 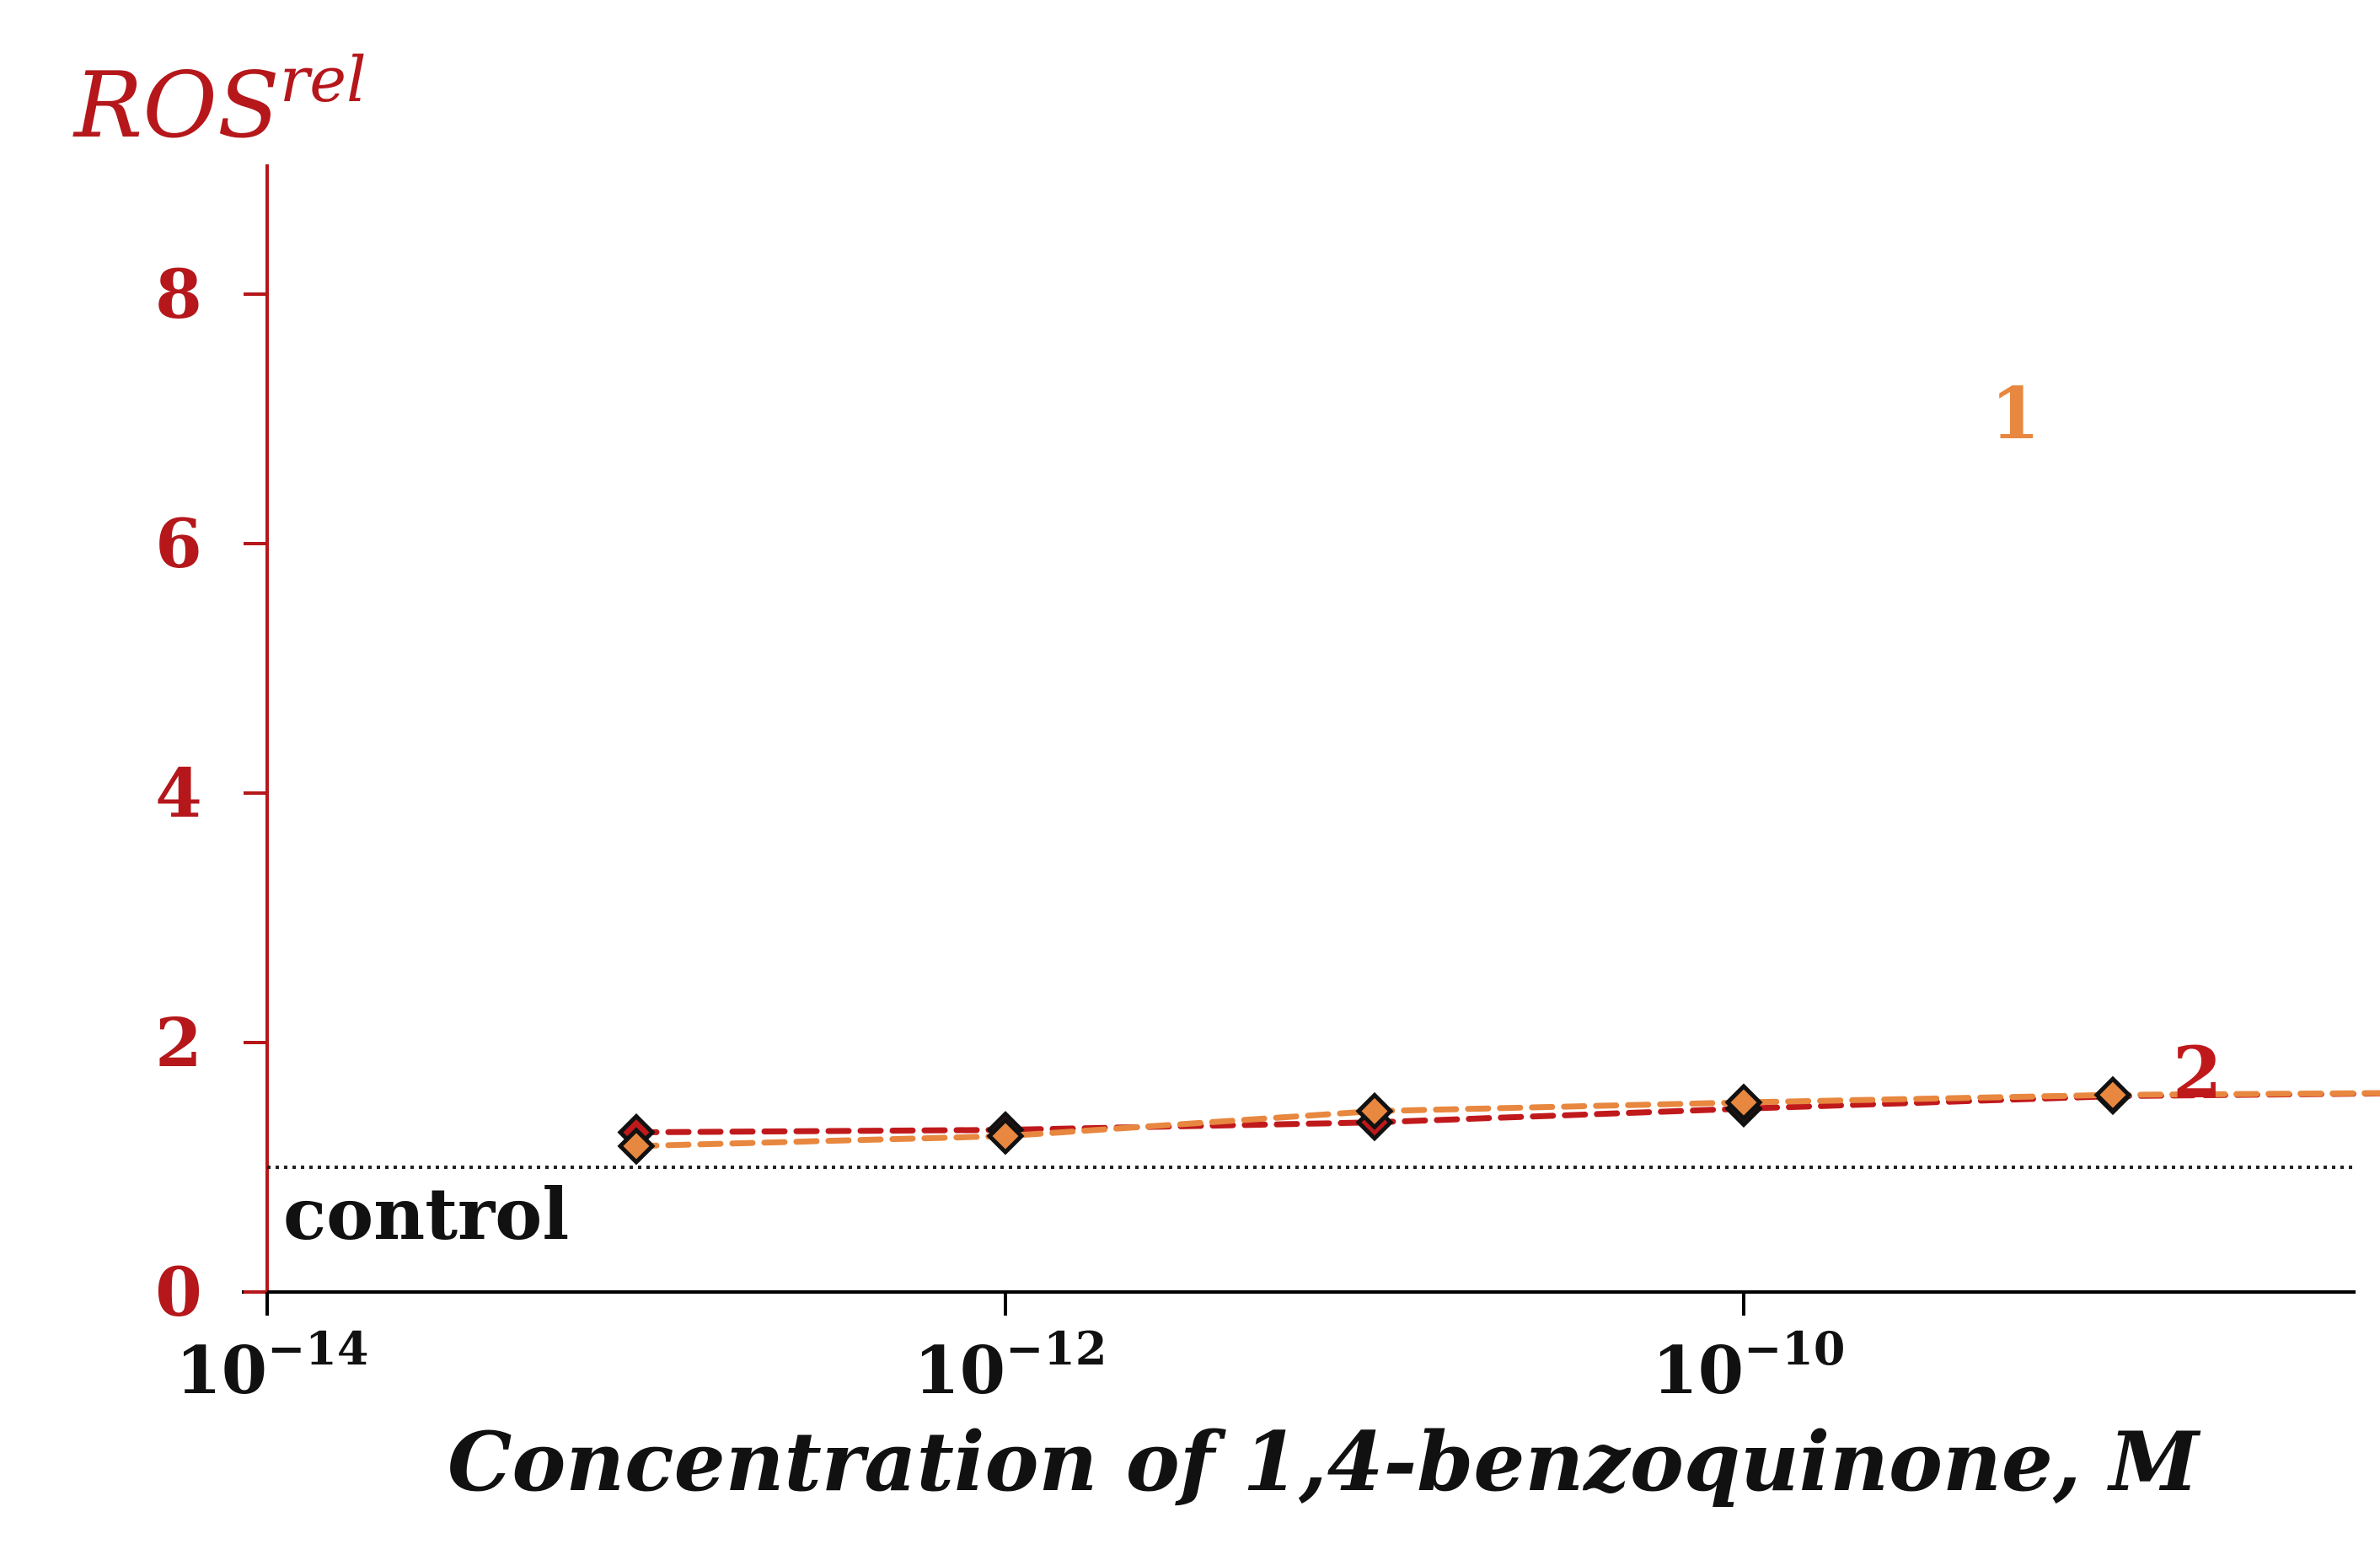 I want to click on y-axis-title-base: ROS, so click(x=176, y=105).